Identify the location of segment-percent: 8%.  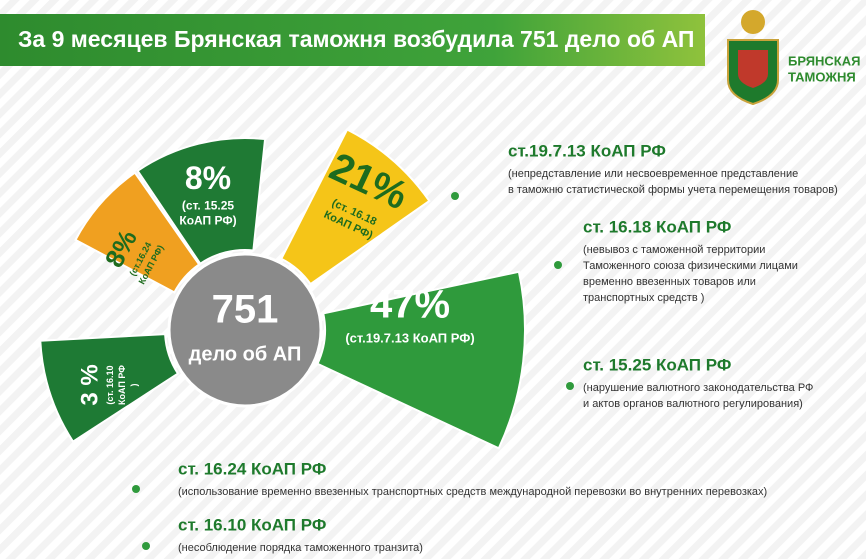
(208, 178).